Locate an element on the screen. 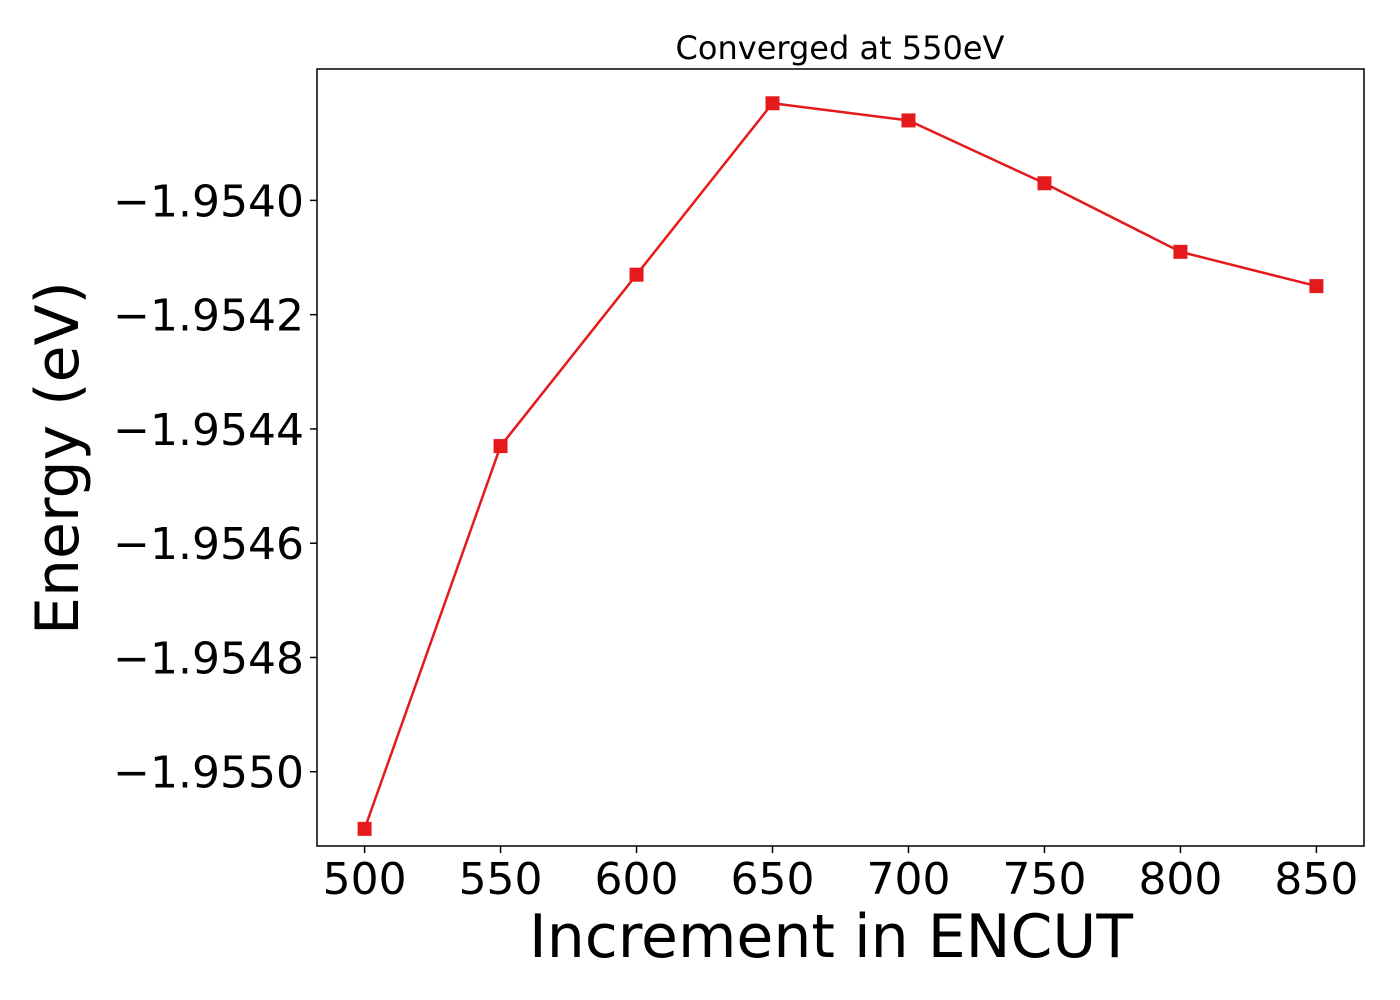 This screenshot has height=1000, width=1400. y-tick-label: −1.9550 is located at coordinates (208, 773).